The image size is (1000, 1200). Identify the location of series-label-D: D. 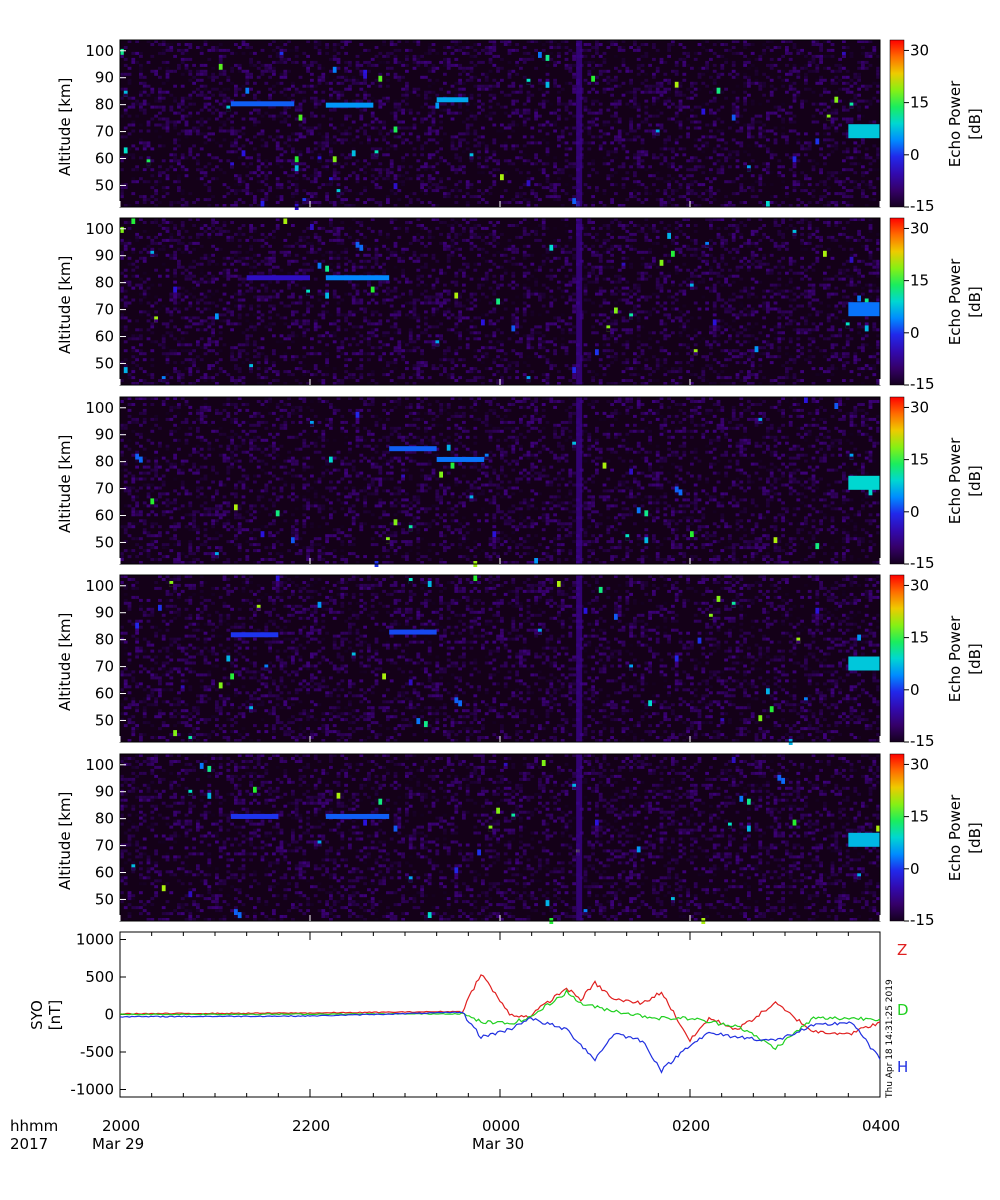
(903, 1010).